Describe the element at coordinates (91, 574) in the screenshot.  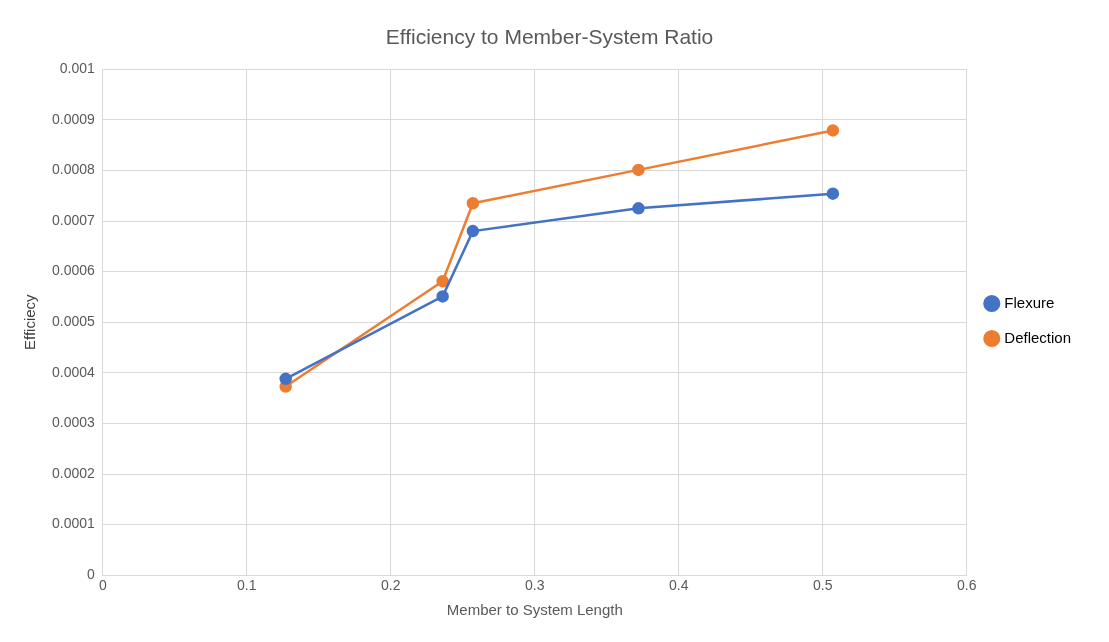
I see `y-tick-label: 0` at that location.